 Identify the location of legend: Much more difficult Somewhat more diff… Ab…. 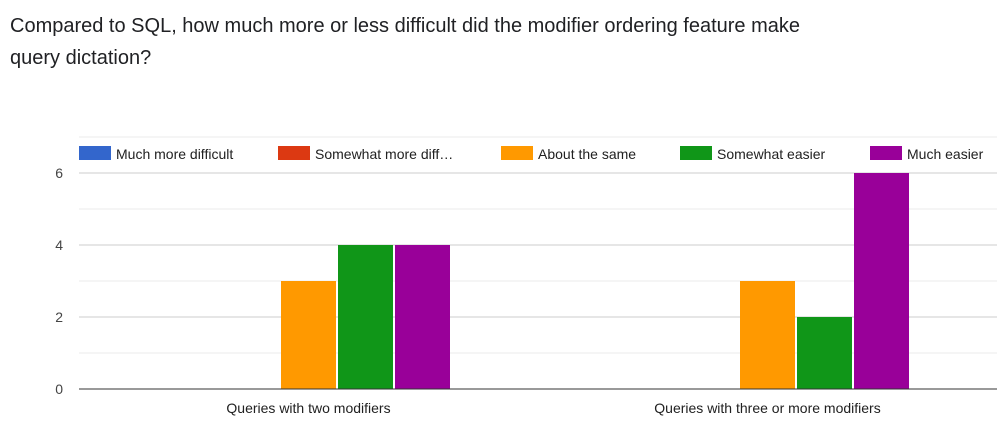
(531, 154).